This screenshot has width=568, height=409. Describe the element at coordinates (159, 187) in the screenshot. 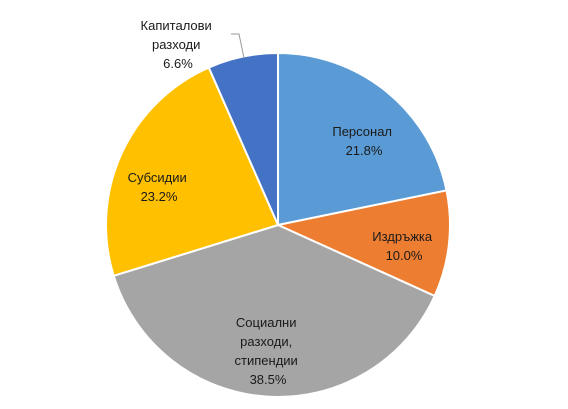

I see `slice-label-subsidies: Субсидии 23.2%` at that location.